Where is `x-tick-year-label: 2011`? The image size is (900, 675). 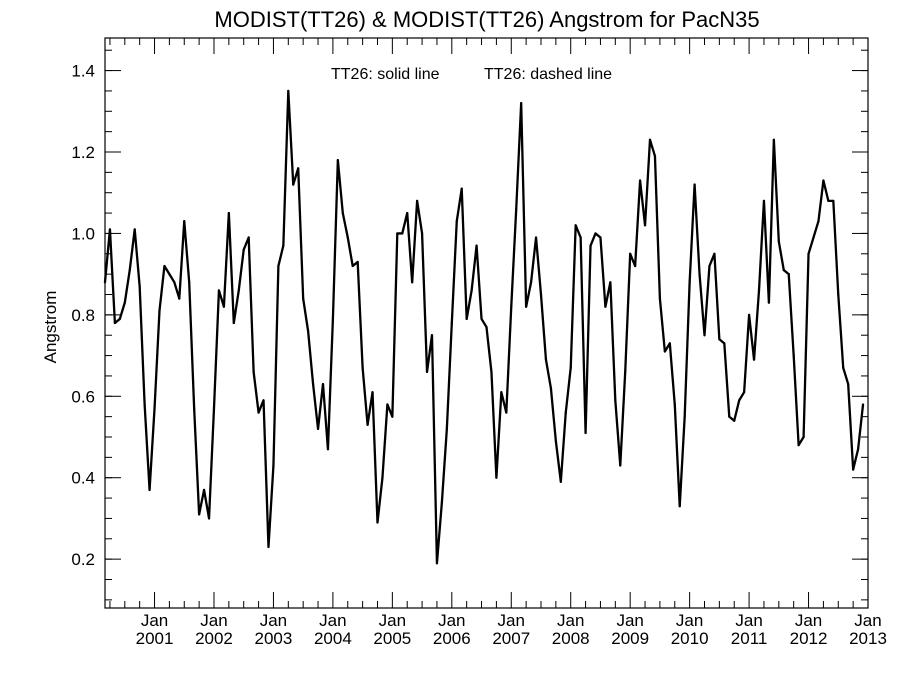
x-tick-year-label: 2011 is located at coordinates (749, 638).